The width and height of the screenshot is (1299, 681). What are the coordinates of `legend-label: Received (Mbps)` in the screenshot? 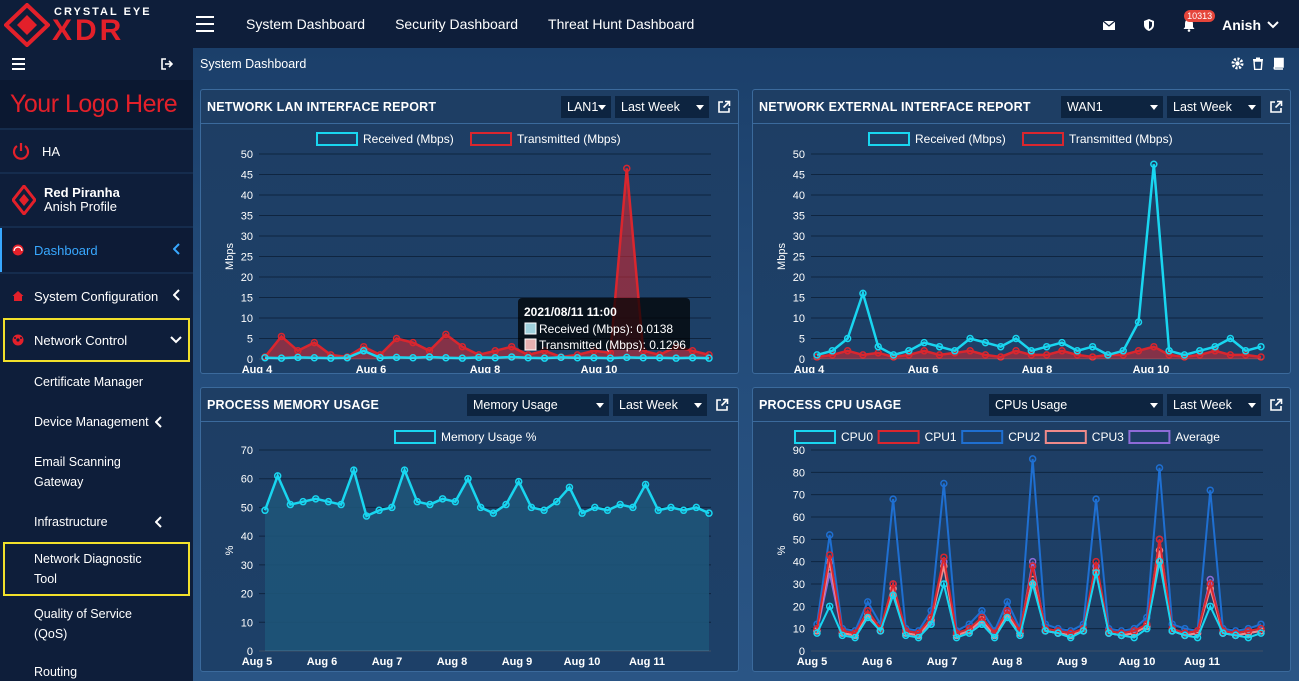 It's located at (960, 139).